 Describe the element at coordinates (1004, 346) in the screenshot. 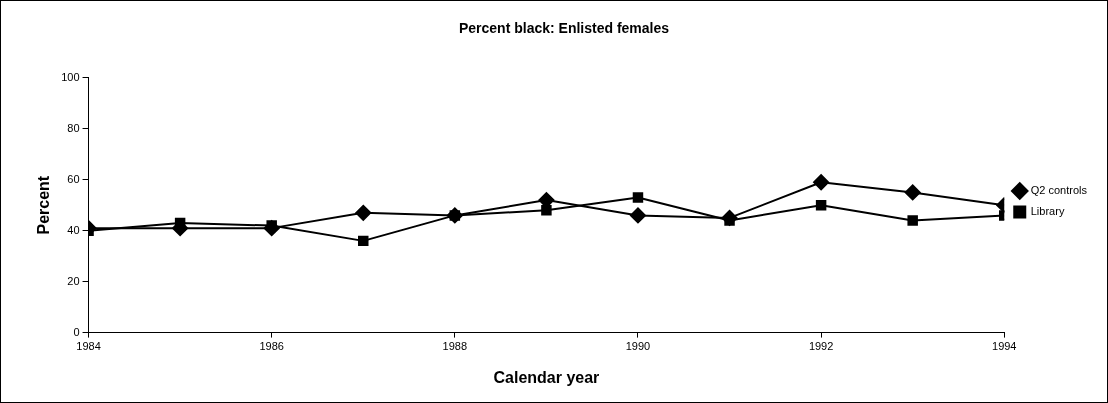

I see `x-tick-label: 1994` at that location.